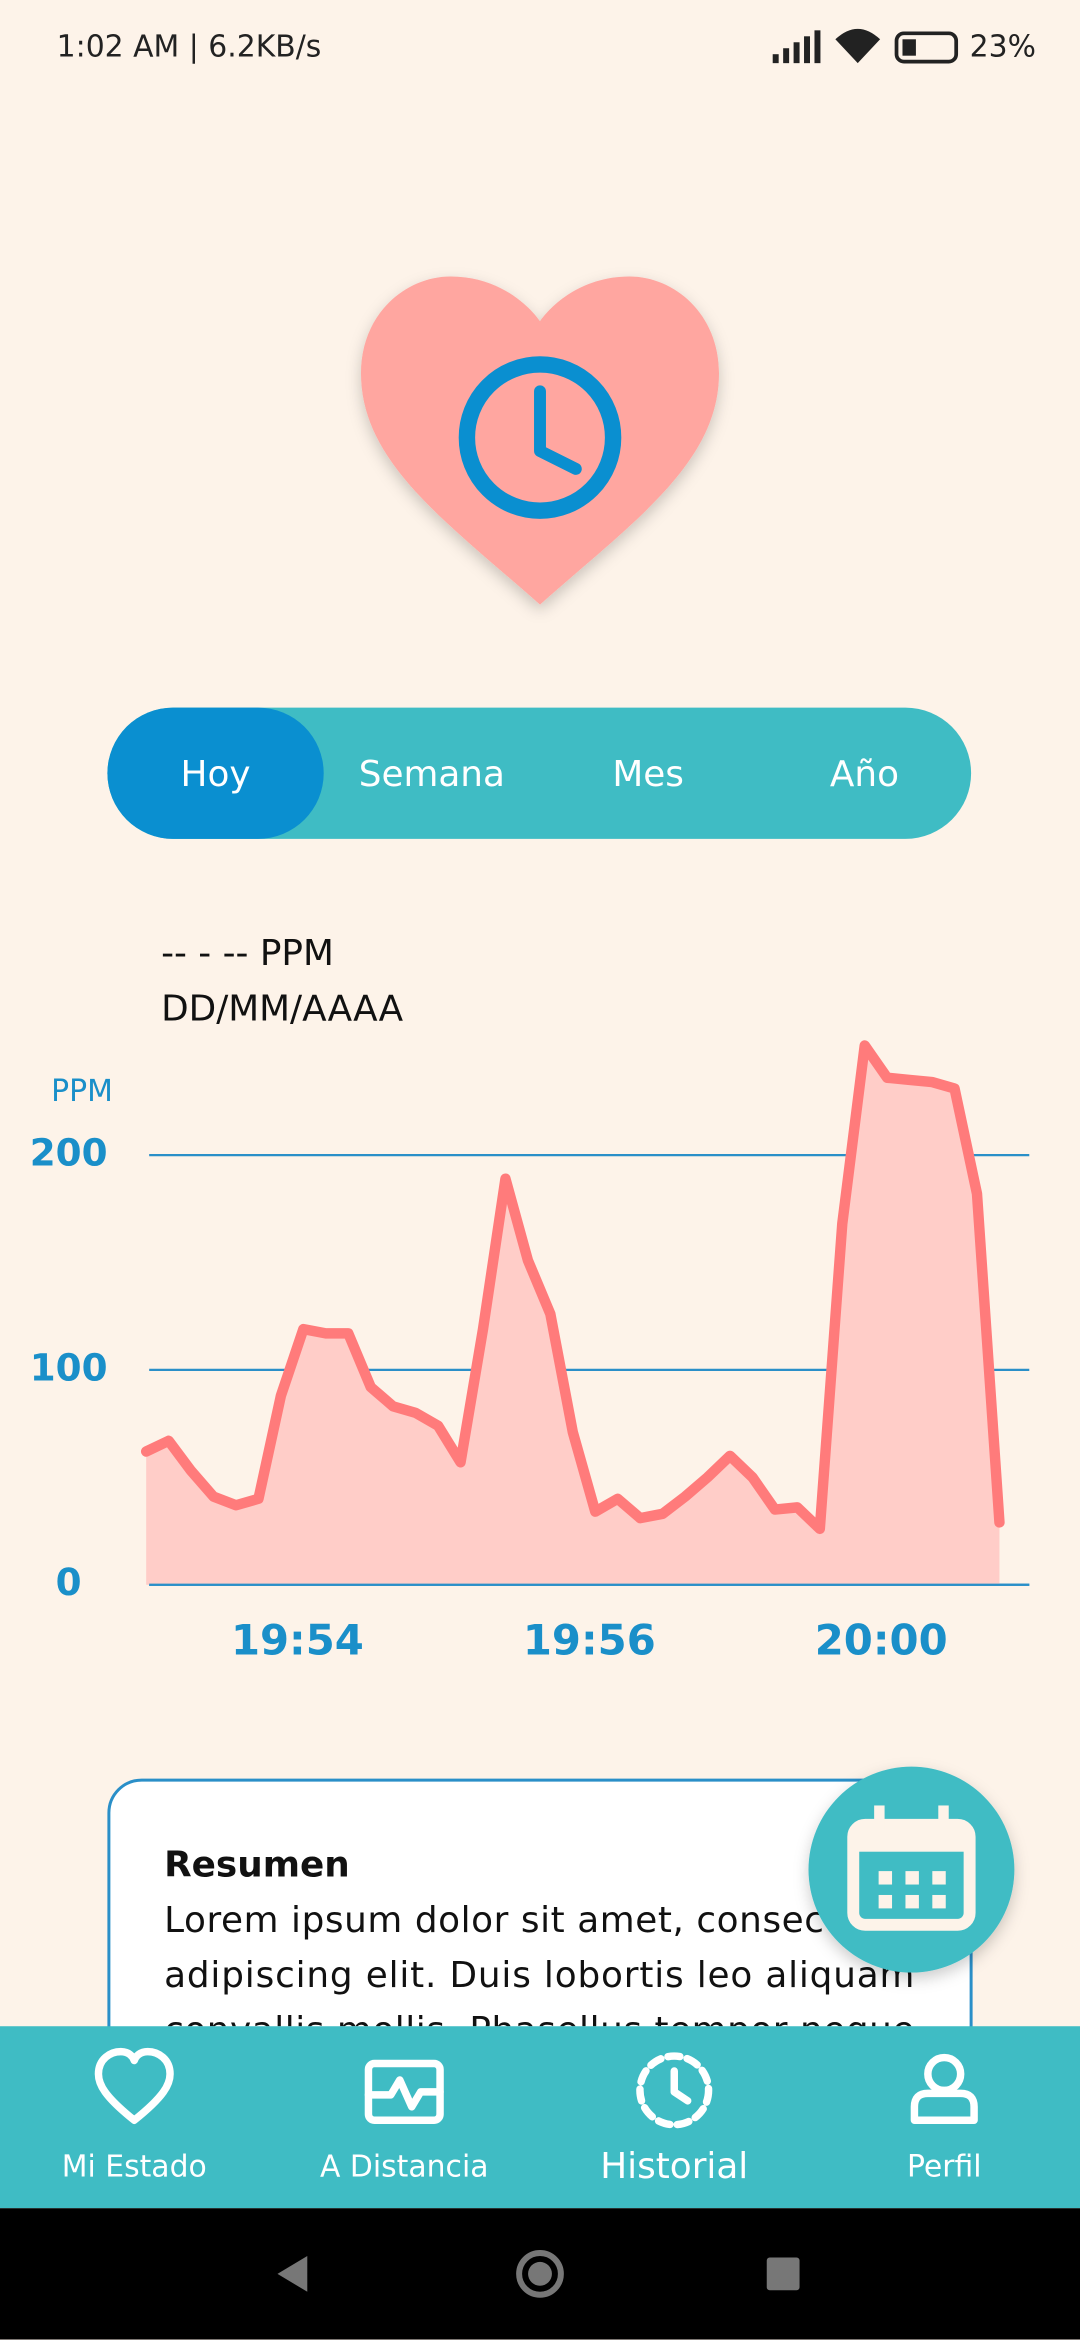  Describe the element at coordinates (134, 2166) in the screenshot. I see `nav-label: Mi Estado` at that location.